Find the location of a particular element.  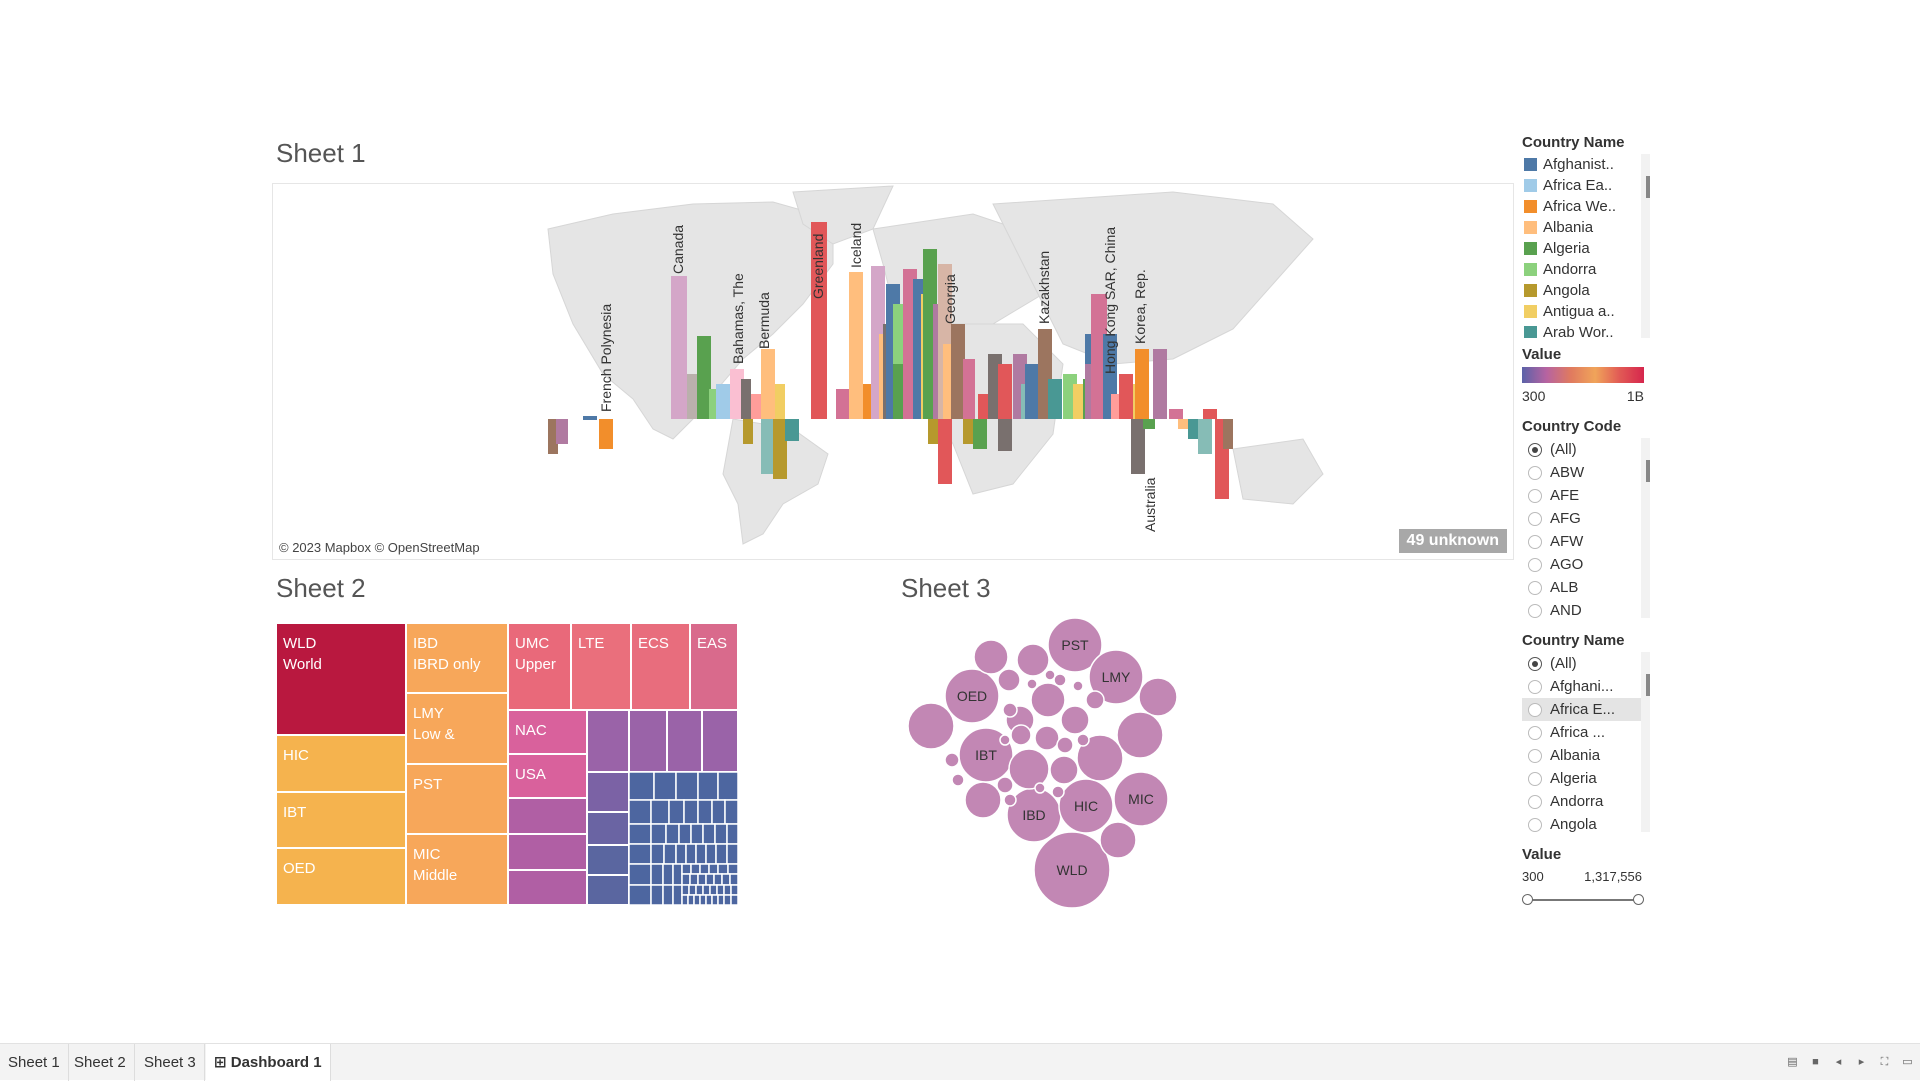

legend-item: Albania is located at coordinates (1586, 227).